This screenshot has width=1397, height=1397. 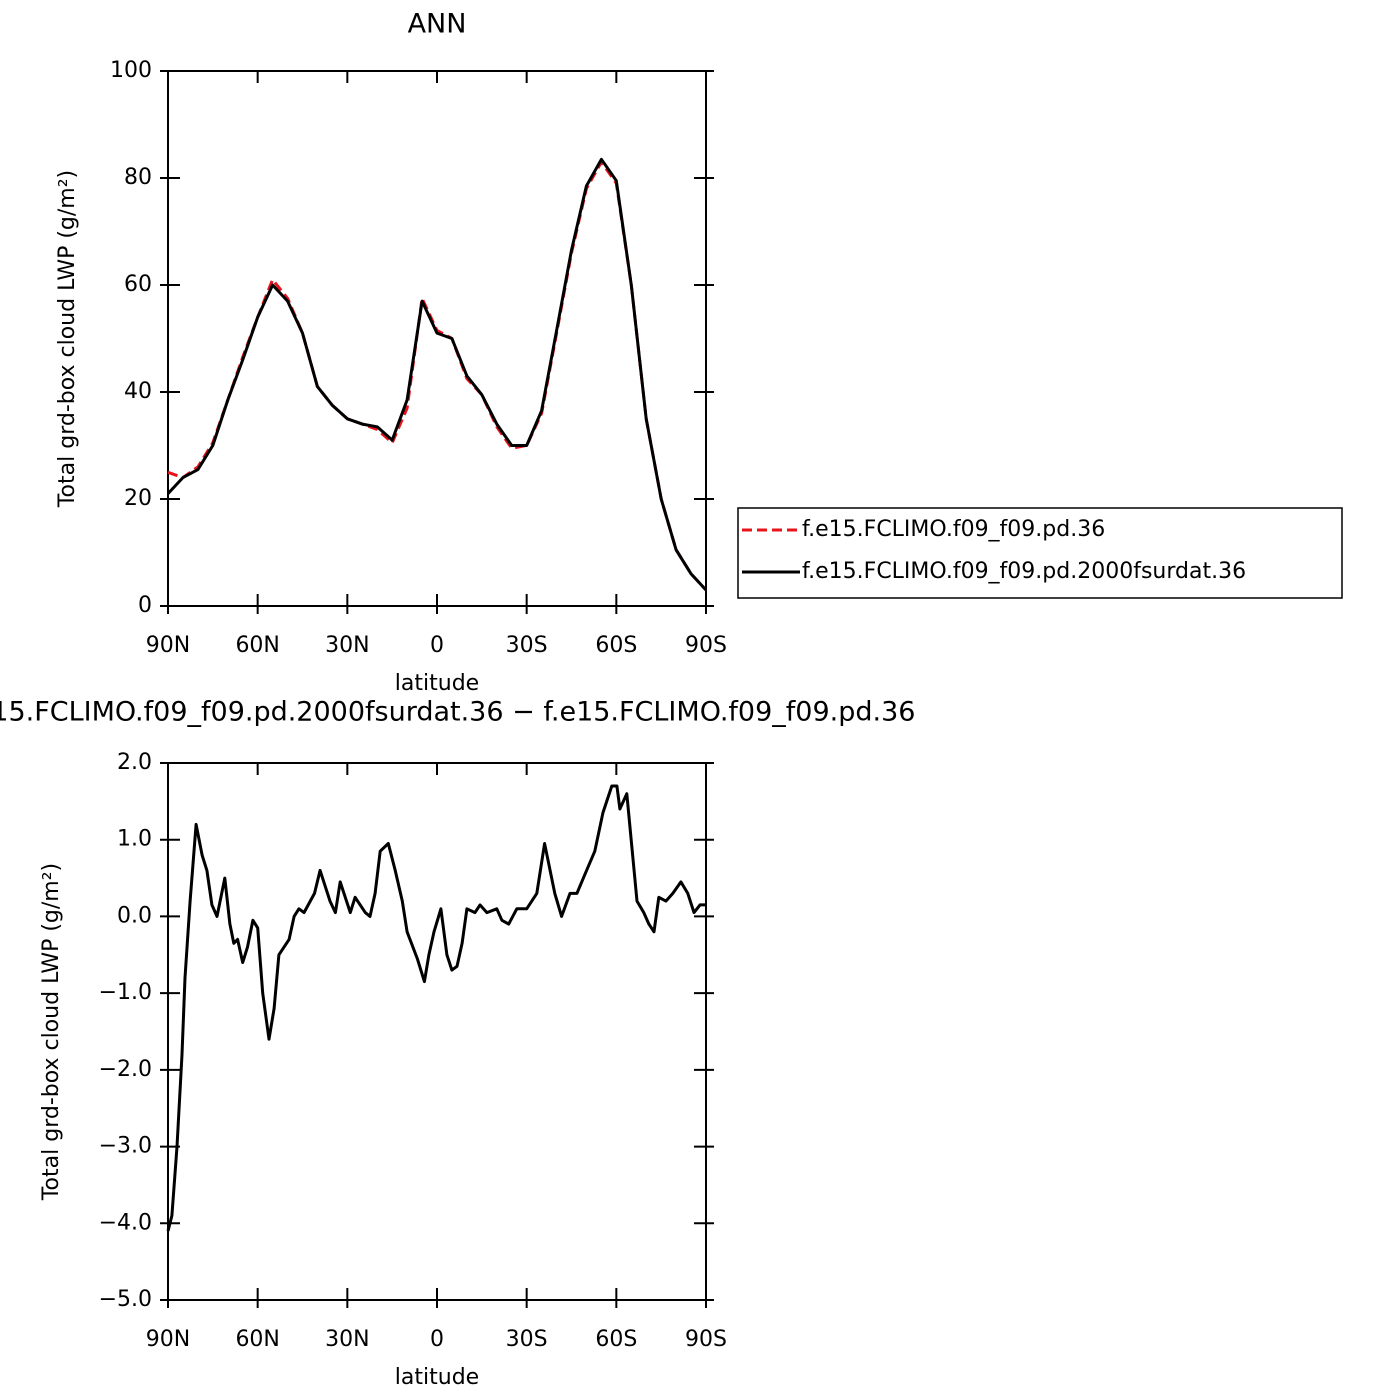 What do you see at coordinates (138, 391) in the screenshot?
I see `y-tick-label: 40` at bounding box center [138, 391].